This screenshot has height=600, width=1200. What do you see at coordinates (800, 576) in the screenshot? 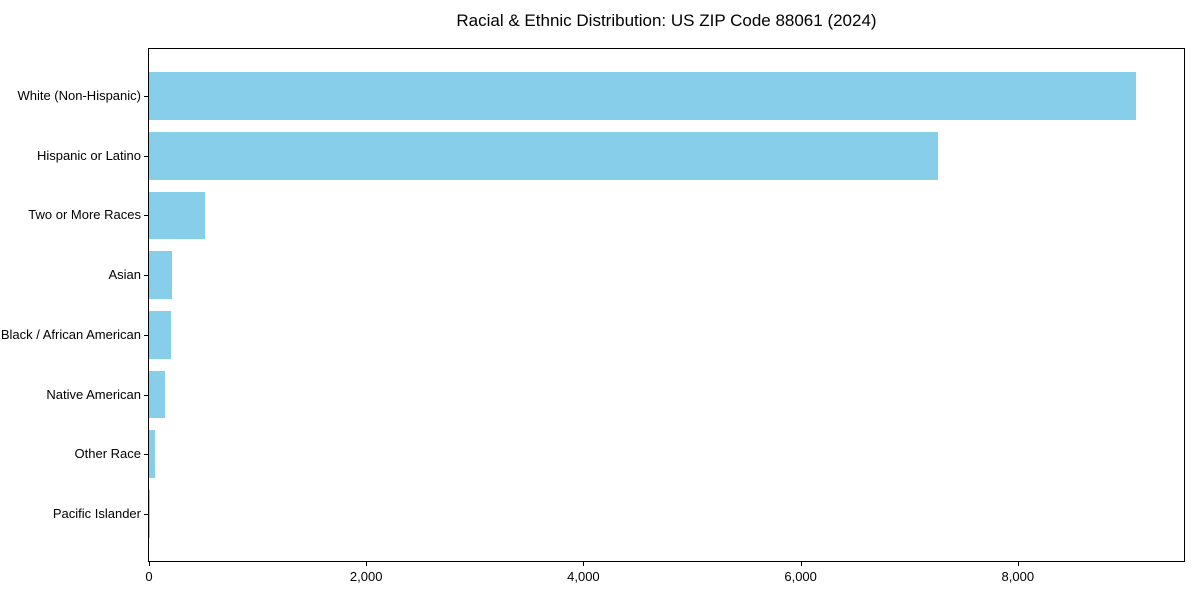
I see `x-tick-label-6000: 6,000` at bounding box center [800, 576].